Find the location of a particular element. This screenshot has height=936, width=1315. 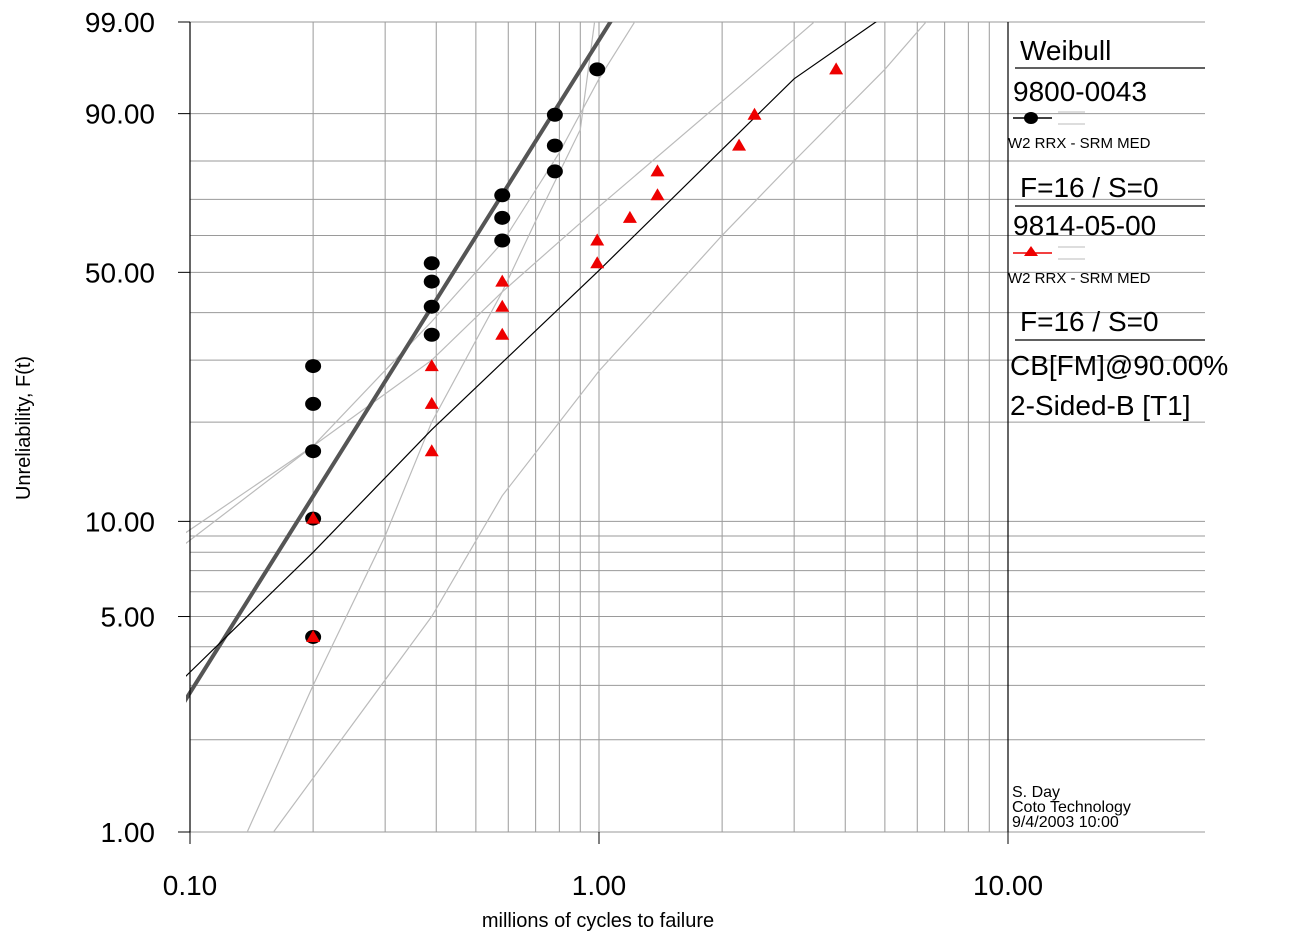

y-tick-labels: 1.00 5.00 10.00 50.00 90.00 99.00 is located at coordinates (137, 427).